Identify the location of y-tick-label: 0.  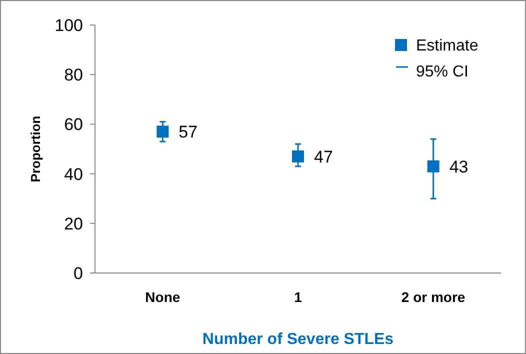
(78, 273).